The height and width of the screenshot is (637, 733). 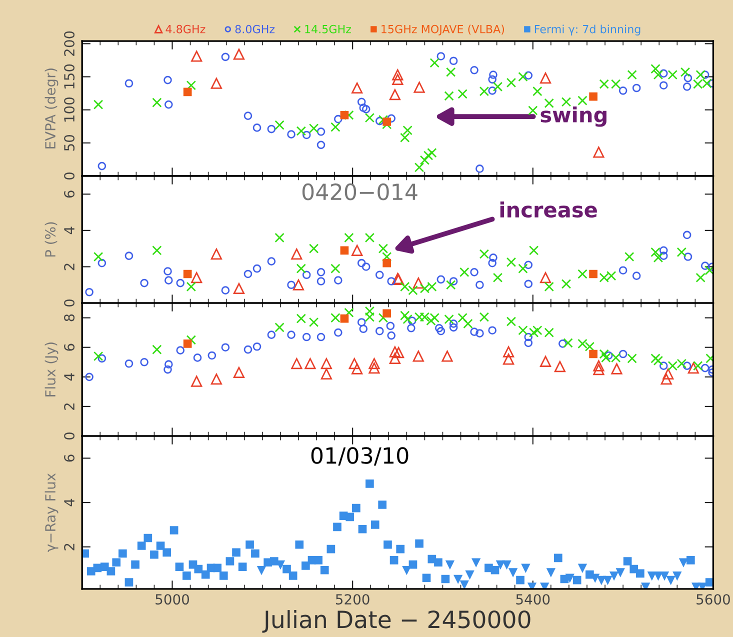 I want to click on annotation: swing, so click(x=573, y=116).